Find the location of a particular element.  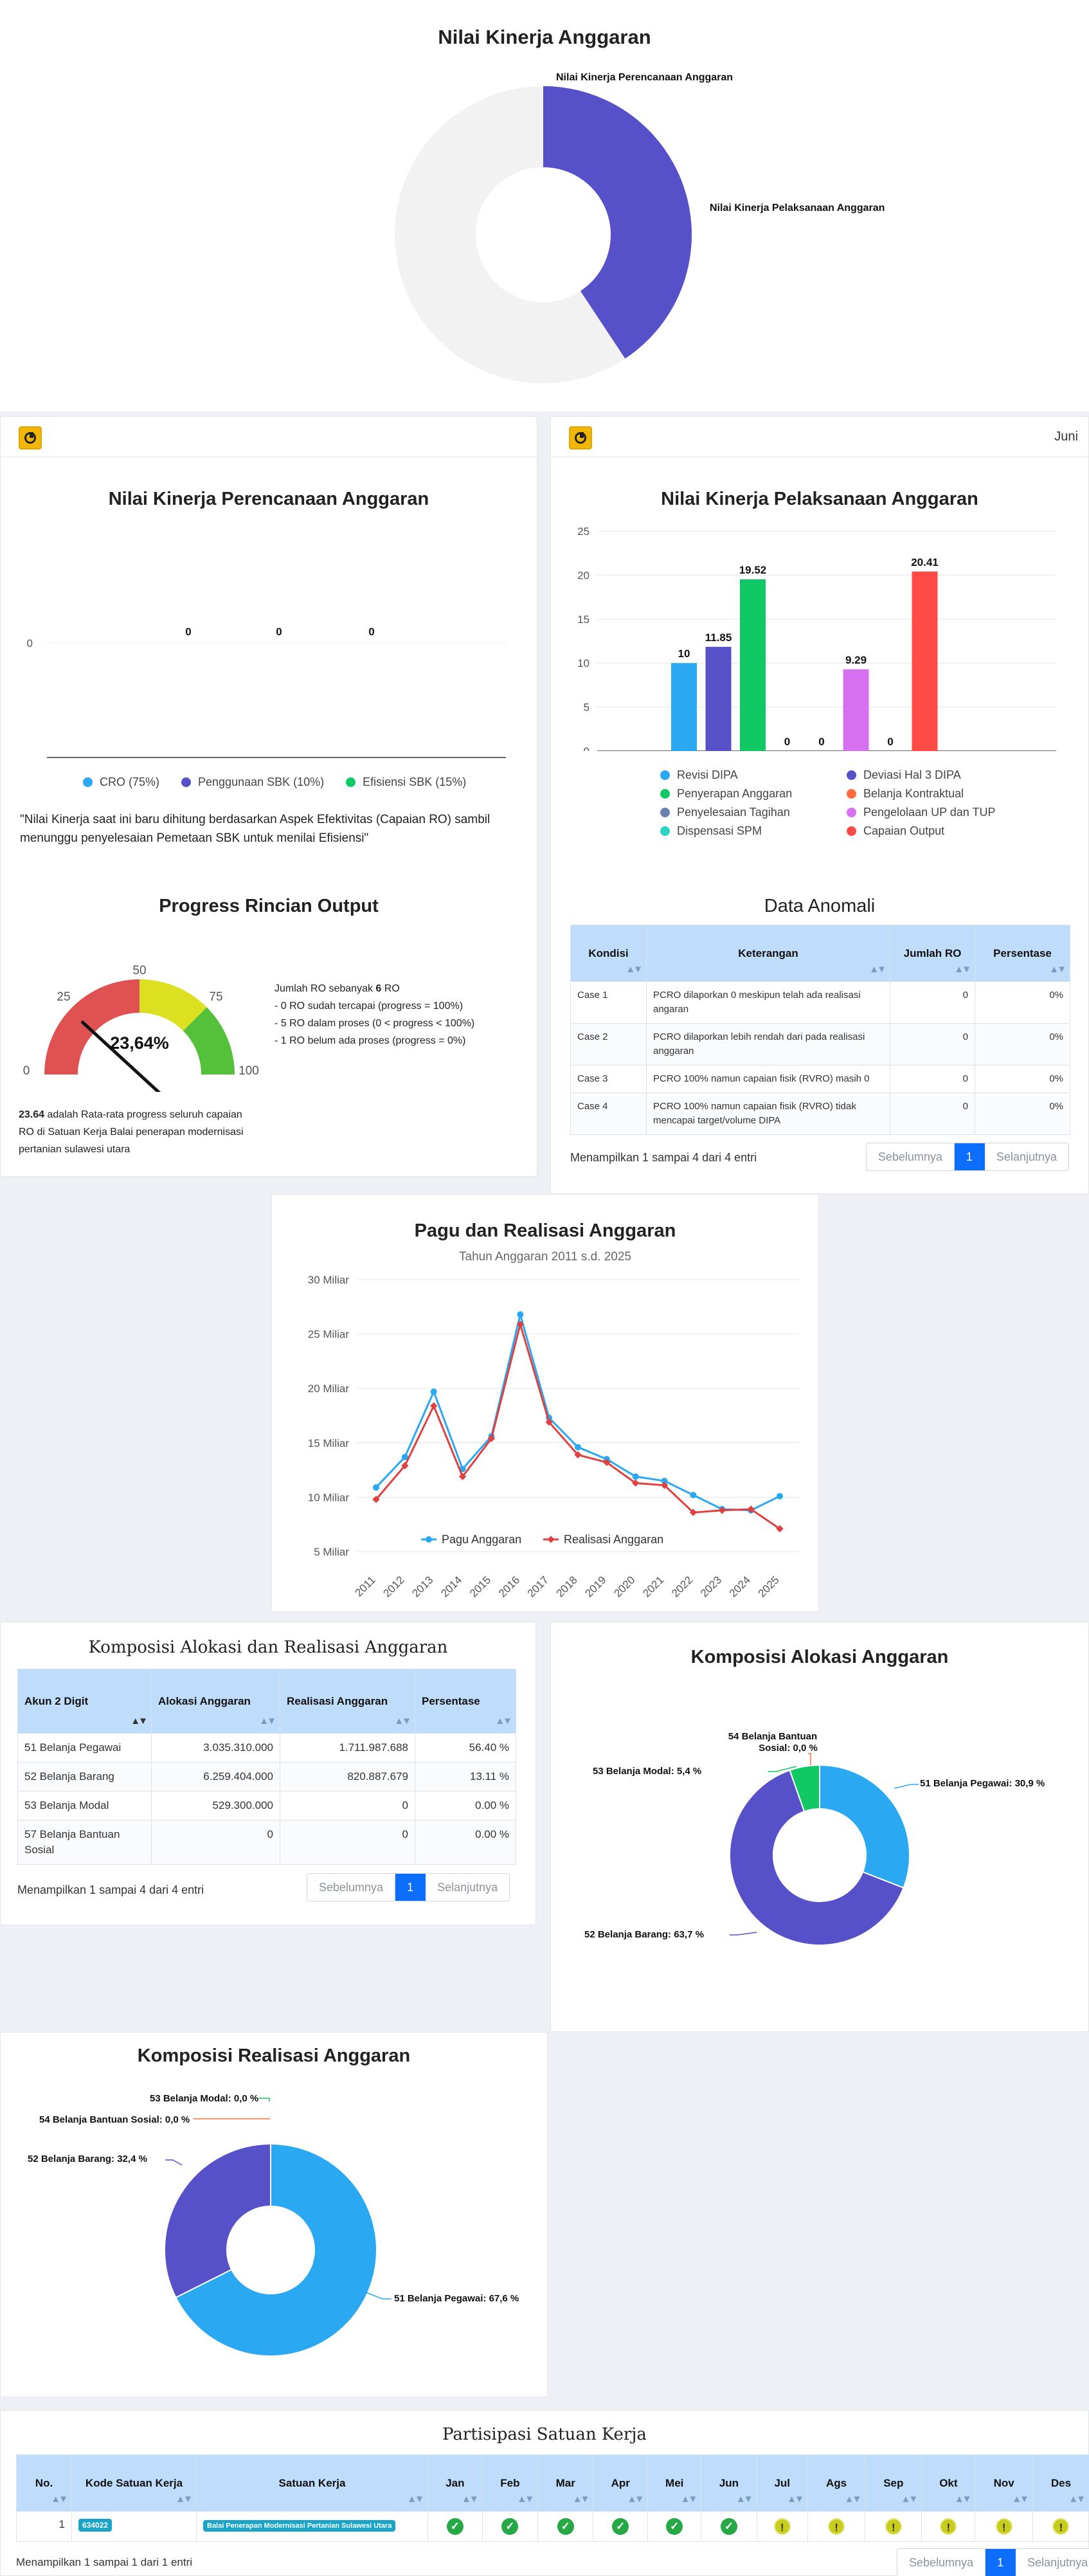

col-header: Satuan Kerja ▲▼ is located at coordinates (312, 2483).